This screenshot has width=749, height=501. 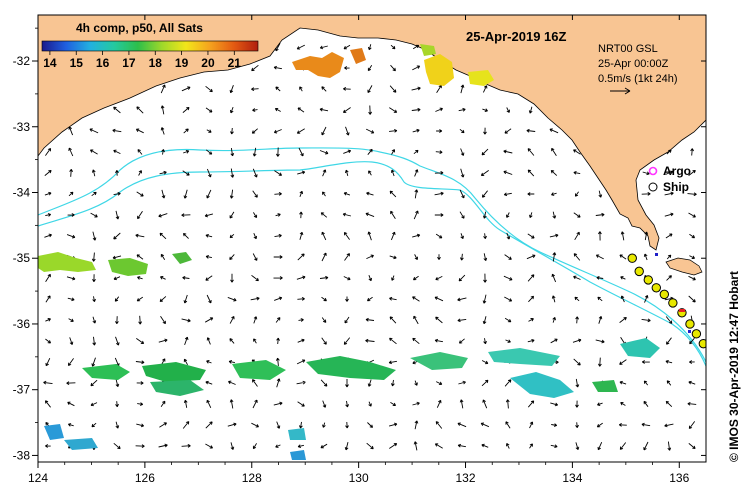 I want to click on colorbar-ramp, so click(x=150, y=46).